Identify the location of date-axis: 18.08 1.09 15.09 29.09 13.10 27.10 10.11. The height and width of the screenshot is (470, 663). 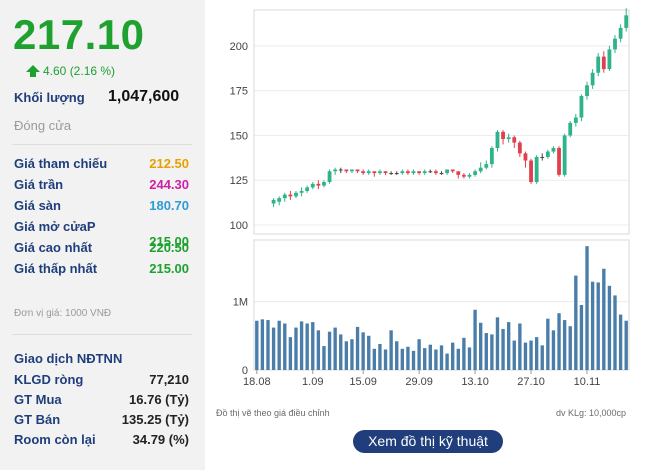
(421, 379).